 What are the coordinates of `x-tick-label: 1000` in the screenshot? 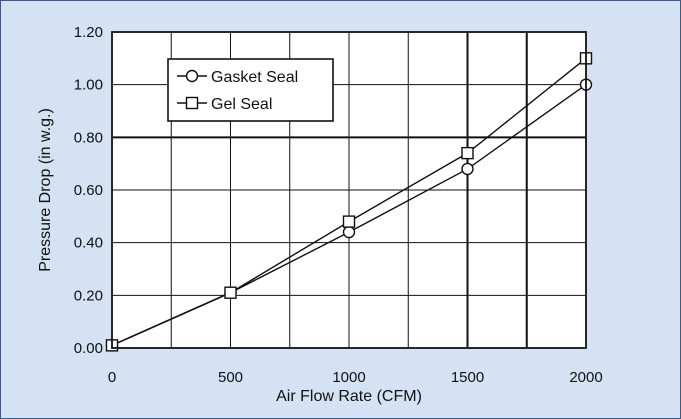 It's located at (348, 377).